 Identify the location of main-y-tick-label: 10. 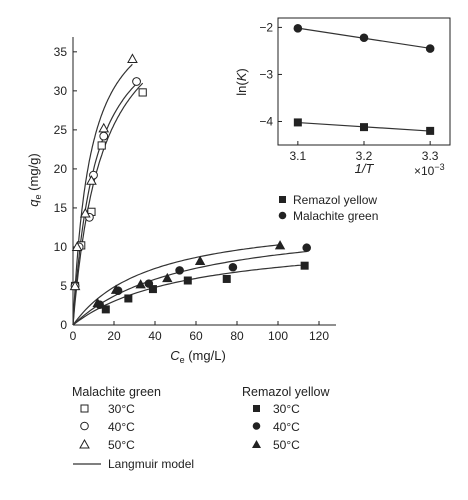
(61, 247).